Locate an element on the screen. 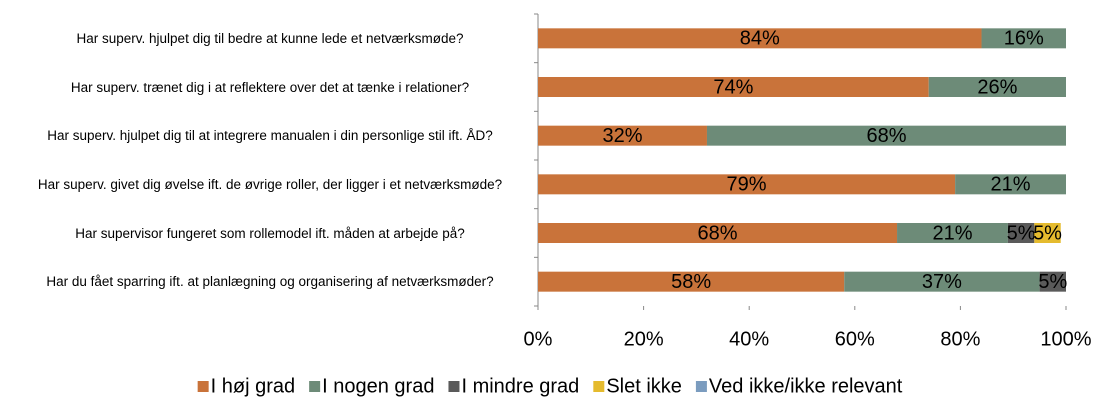 The width and height of the screenshot is (1101, 405). data-label: 84% is located at coordinates (760, 39).